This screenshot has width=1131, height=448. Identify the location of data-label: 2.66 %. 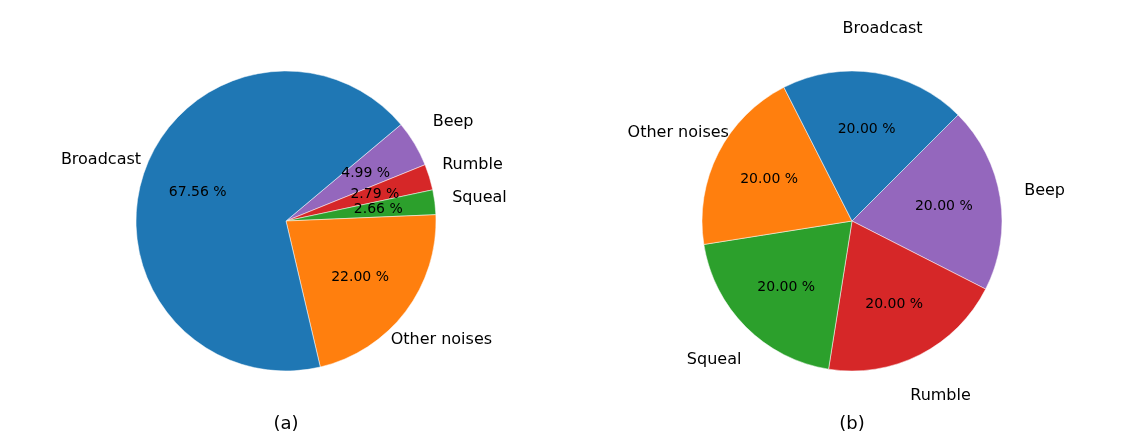
(378, 208).